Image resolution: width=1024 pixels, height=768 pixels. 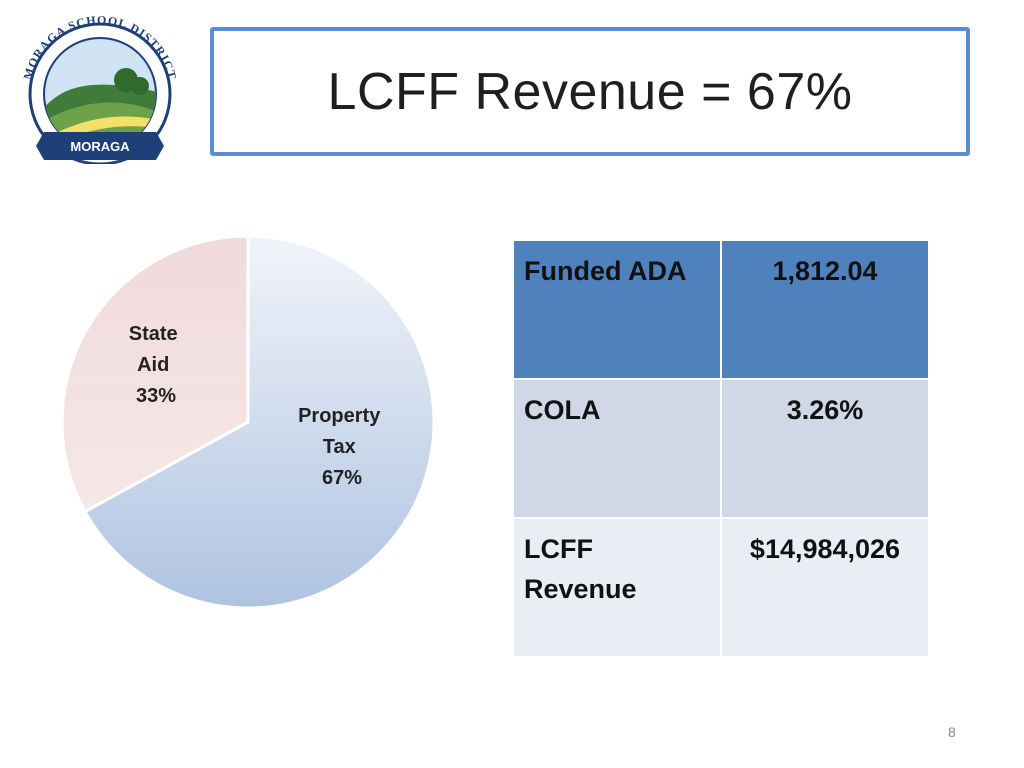 I want to click on title-box: LCFF Revenue = 67%, so click(x=590, y=91).